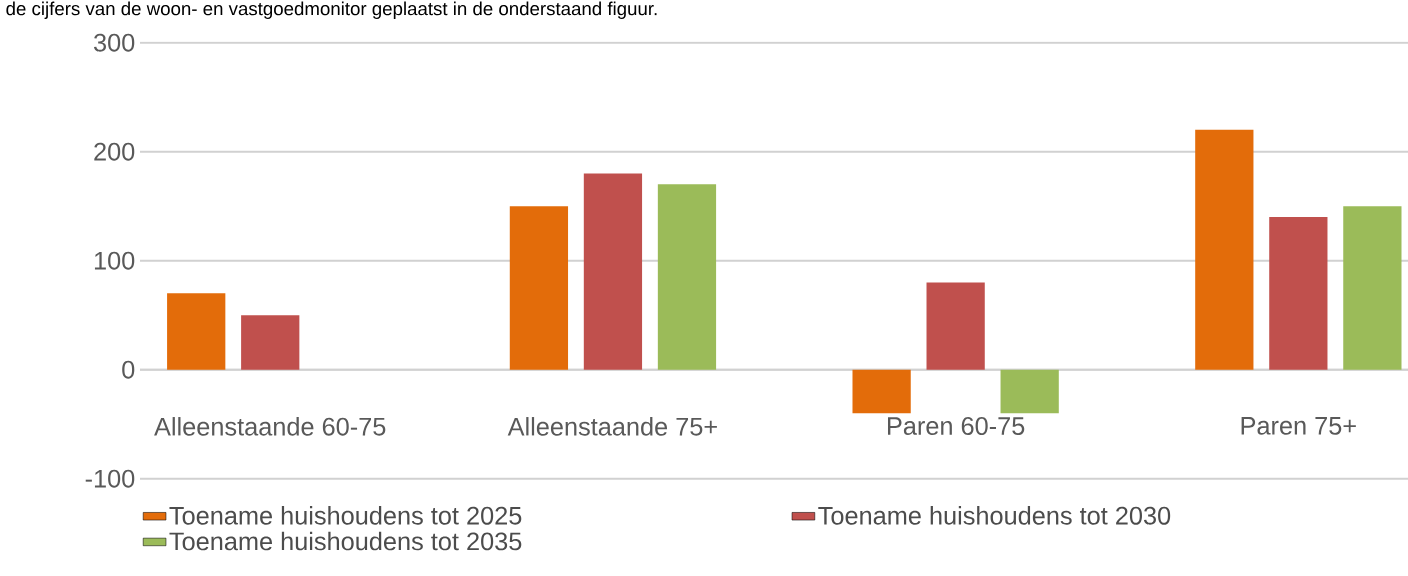 The image size is (1408, 576). Describe the element at coordinates (994, 515) in the screenshot. I see `legend-label: Toename huishoudens tot 2030` at that location.